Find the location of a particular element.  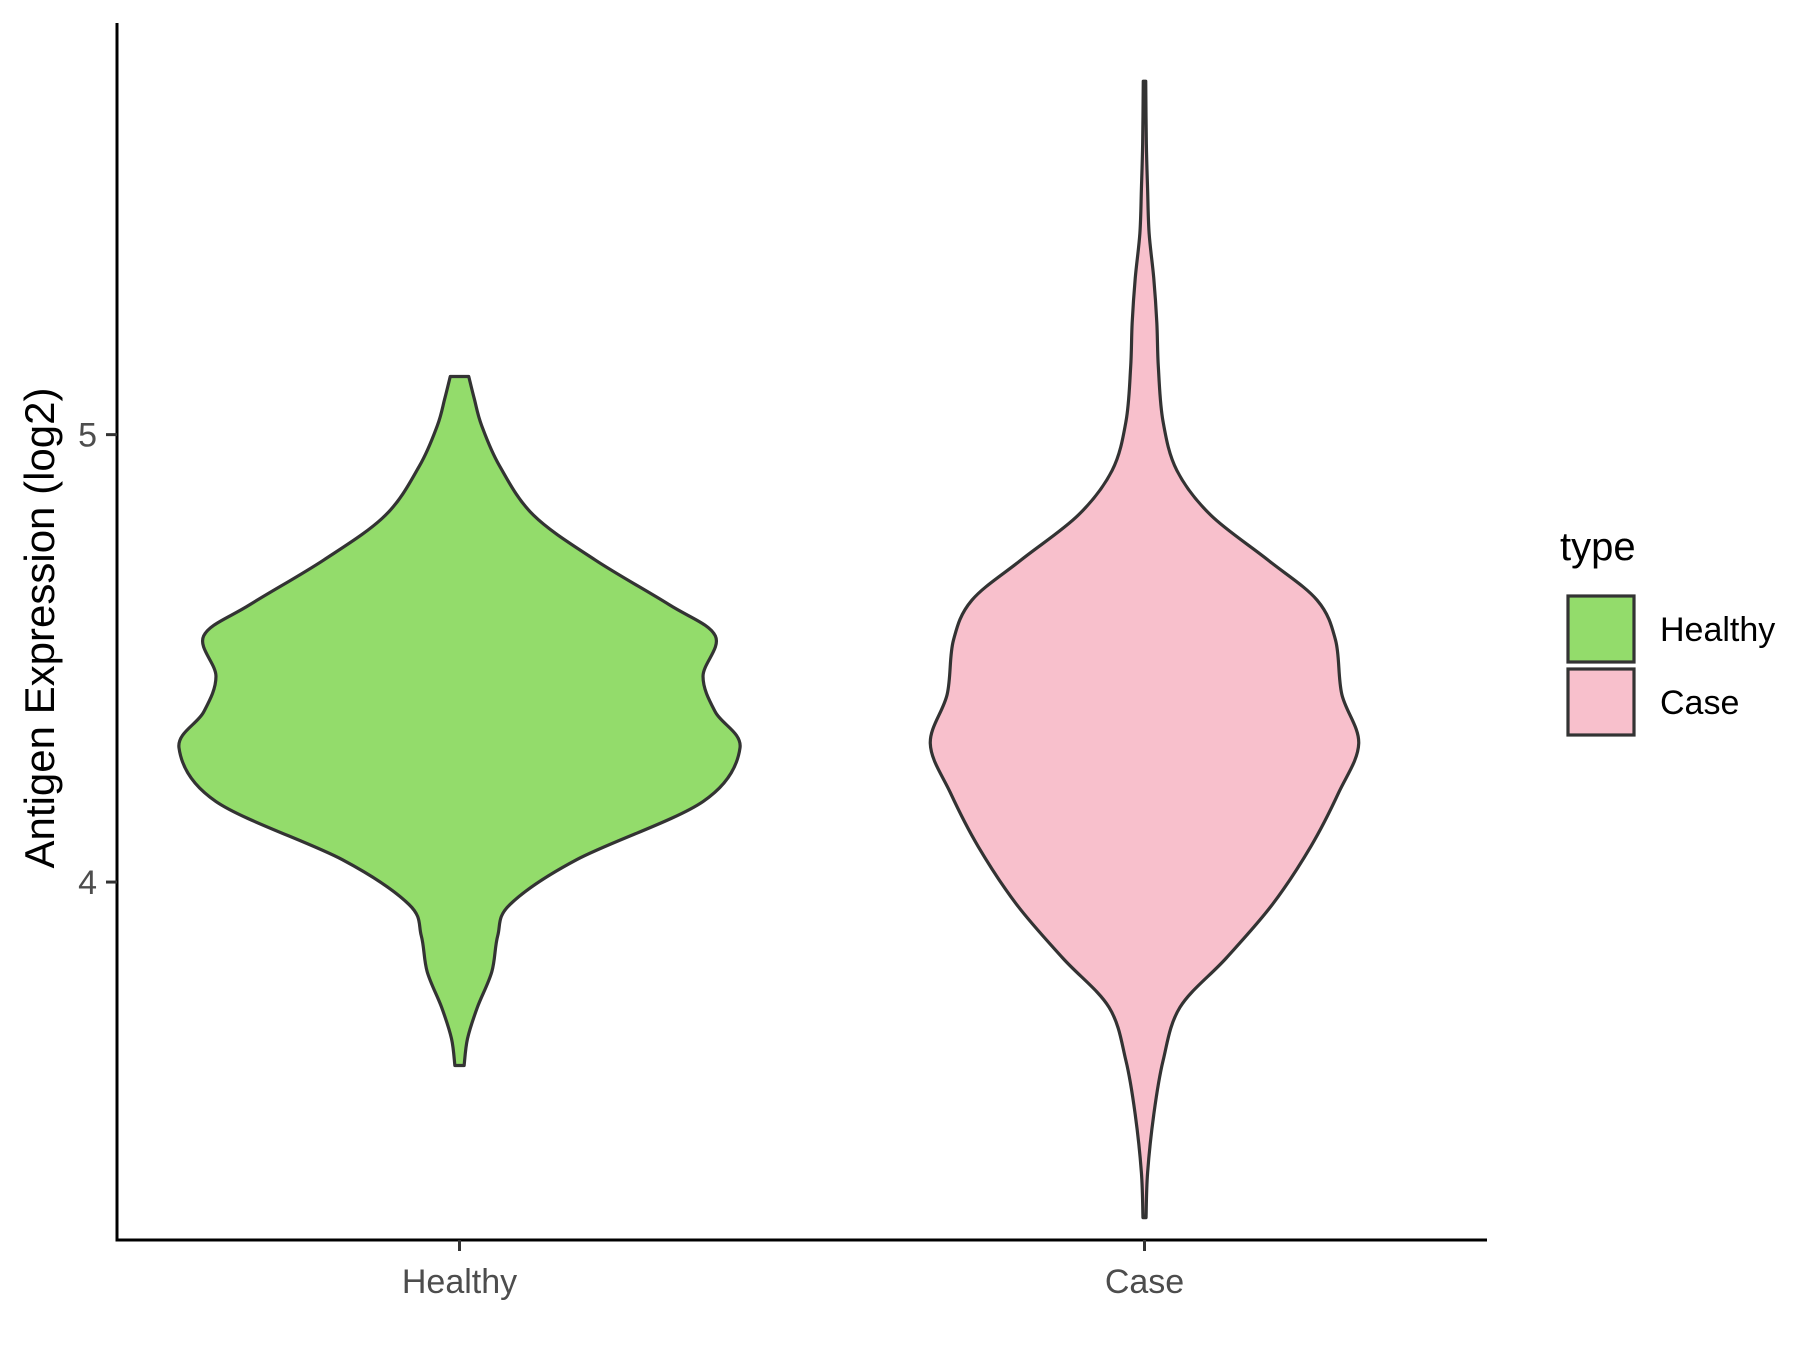

legend-title: type is located at coordinates (1598, 547).